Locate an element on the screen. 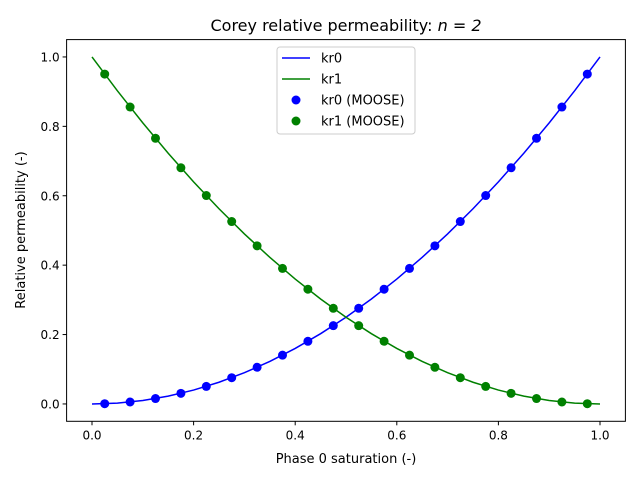 The height and width of the screenshot is (484, 640). x-tick-label: 0.6 is located at coordinates (396, 435).